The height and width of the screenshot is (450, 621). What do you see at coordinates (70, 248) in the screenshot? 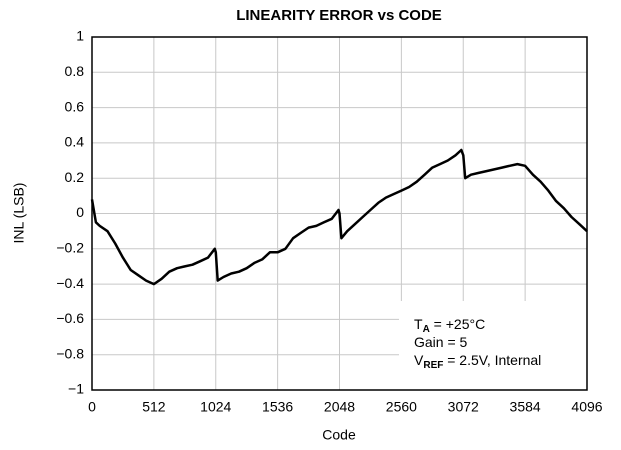
I see `y-tick-label: −0.2` at bounding box center [70, 248].